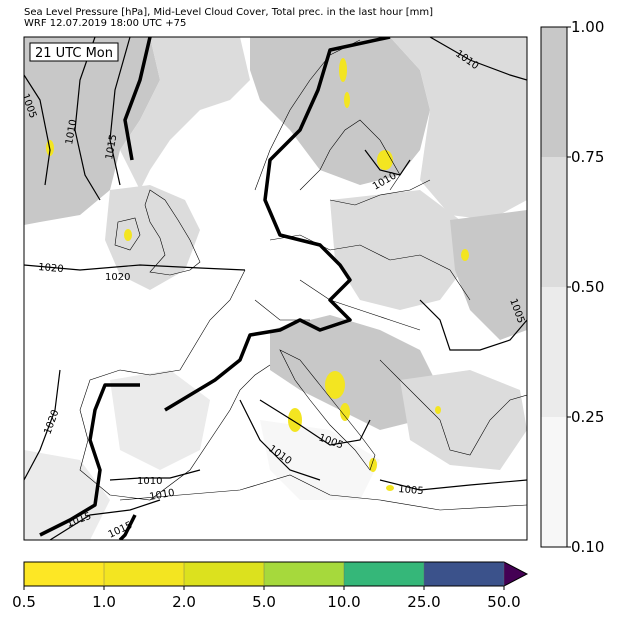 This screenshot has width=618, height=621. Describe the element at coordinates (465, 255) in the screenshot. I see `precip-spot-russia` at that location.